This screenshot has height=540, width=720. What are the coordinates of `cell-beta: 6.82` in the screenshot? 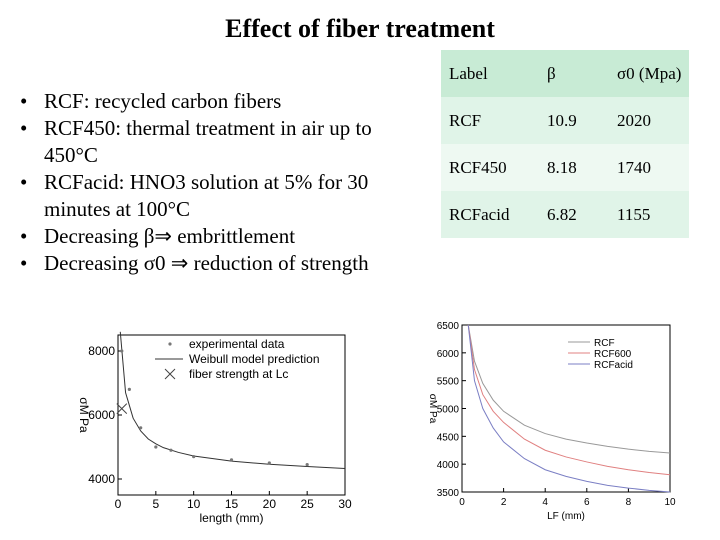 It's located at (574, 214).